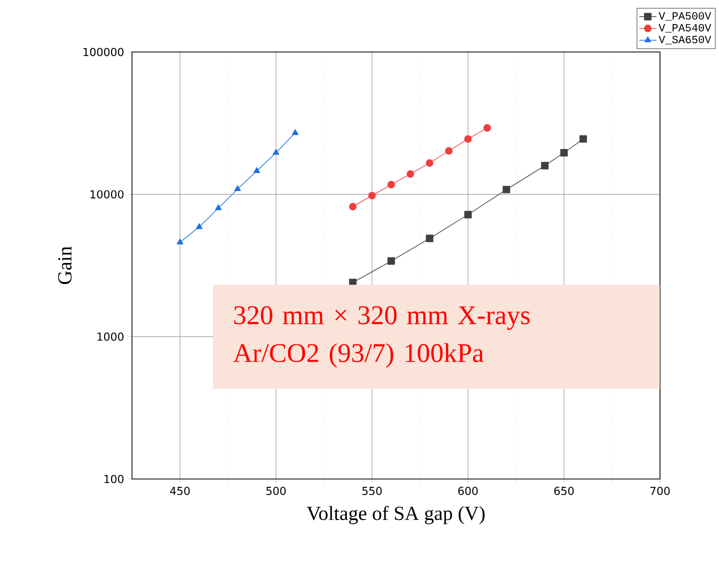 This screenshot has height=566, width=719. What do you see at coordinates (685, 40) in the screenshot?
I see `legend-label: V_SA650V` at bounding box center [685, 40].